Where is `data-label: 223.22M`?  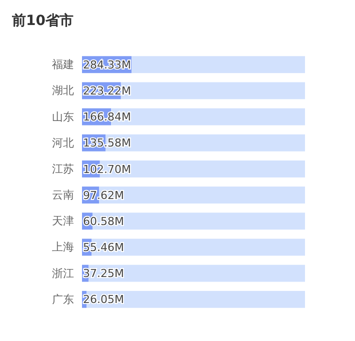
data-label: 223.22M is located at coordinates (107, 91).